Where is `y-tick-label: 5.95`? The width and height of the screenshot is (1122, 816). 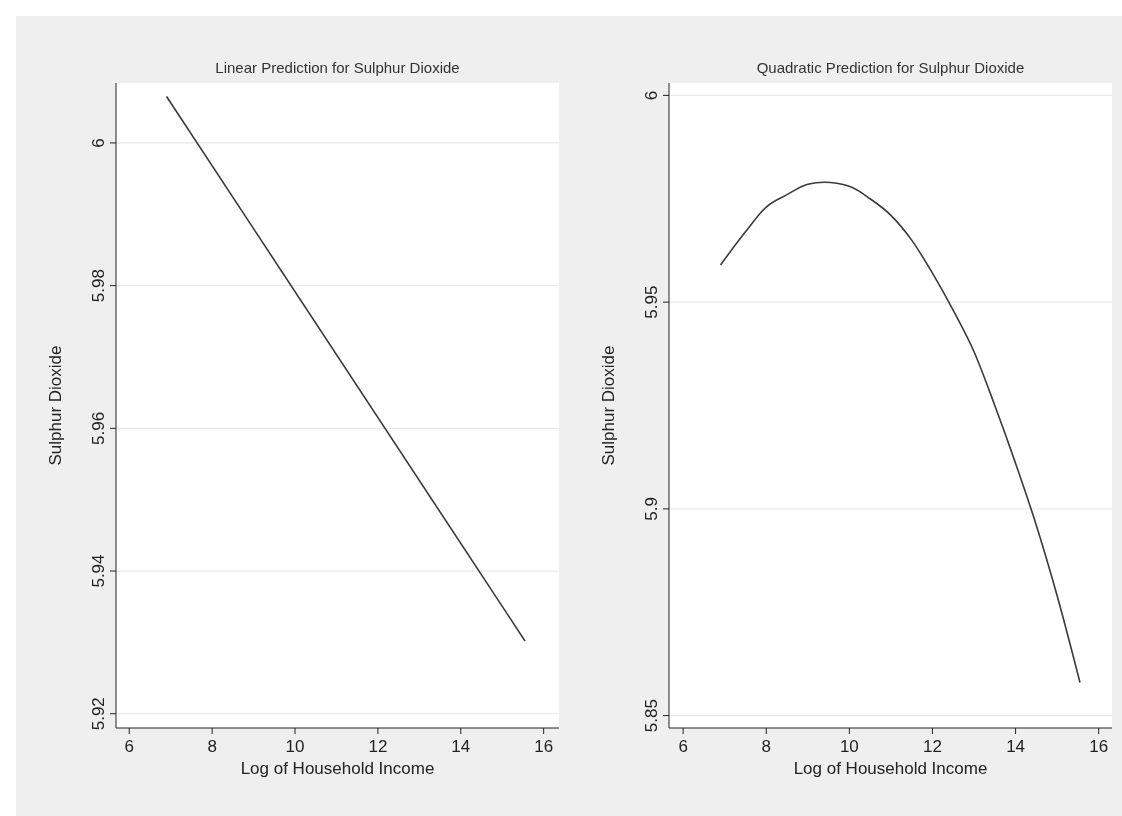
y-tick-label: 5.95 is located at coordinates (651, 302).